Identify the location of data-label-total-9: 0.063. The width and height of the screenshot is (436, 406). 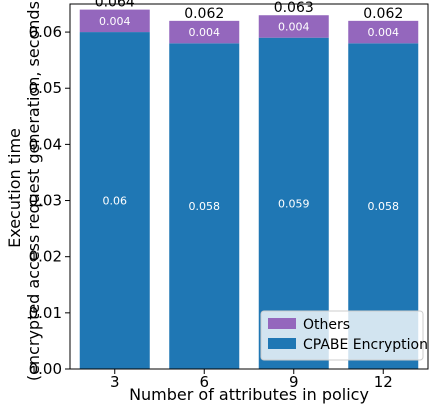
(294, 8).